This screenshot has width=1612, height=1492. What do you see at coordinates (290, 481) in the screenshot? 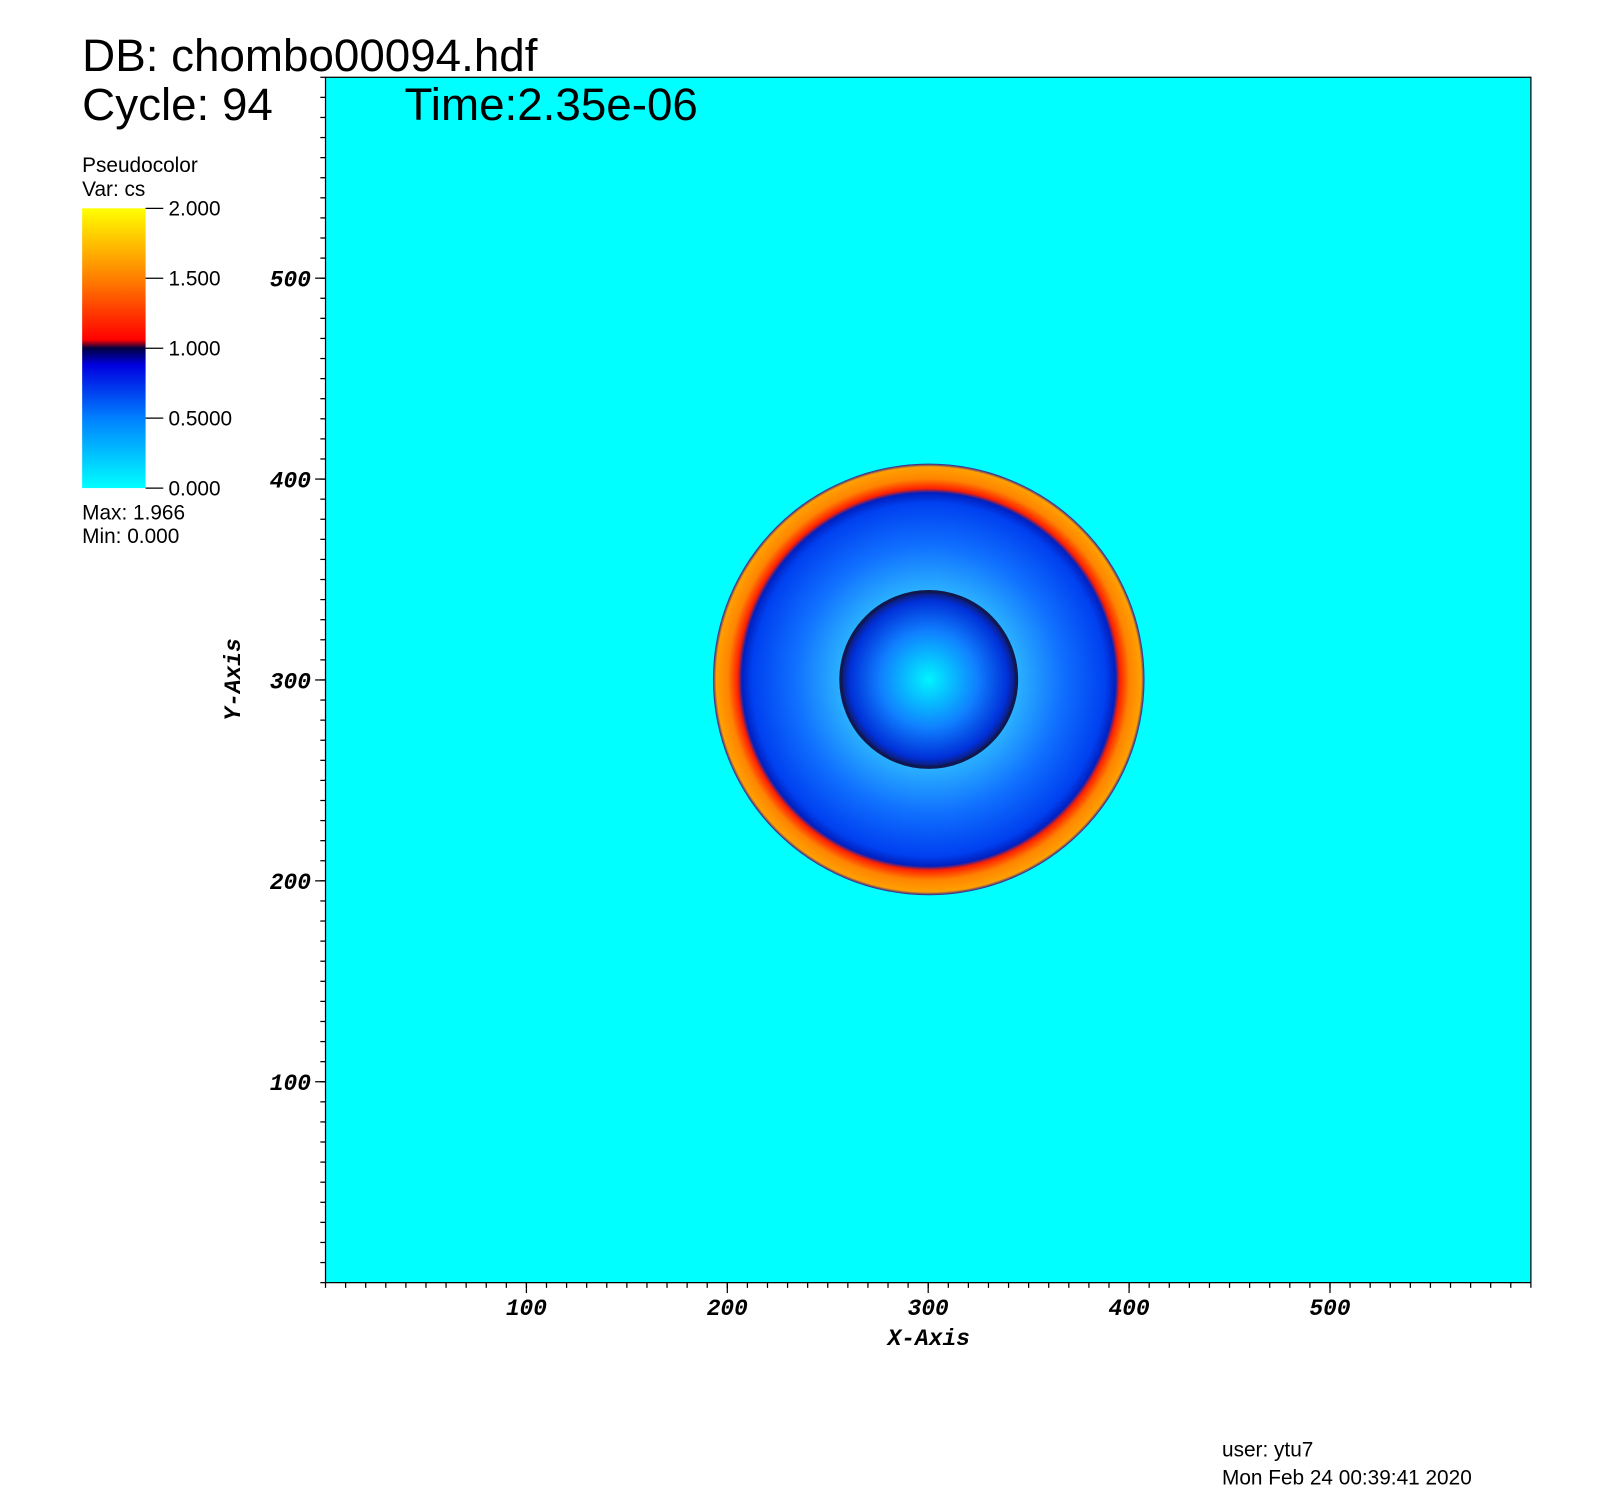
I see `y-tick-label: 400` at bounding box center [290, 481].